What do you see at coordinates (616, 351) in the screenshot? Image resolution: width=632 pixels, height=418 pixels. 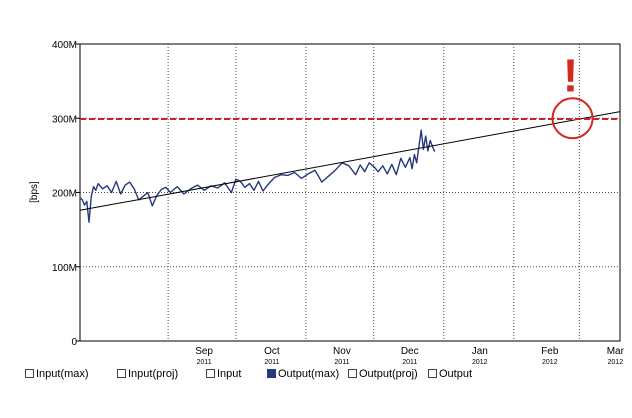 I see `x-tick-month: Mar` at bounding box center [616, 351].